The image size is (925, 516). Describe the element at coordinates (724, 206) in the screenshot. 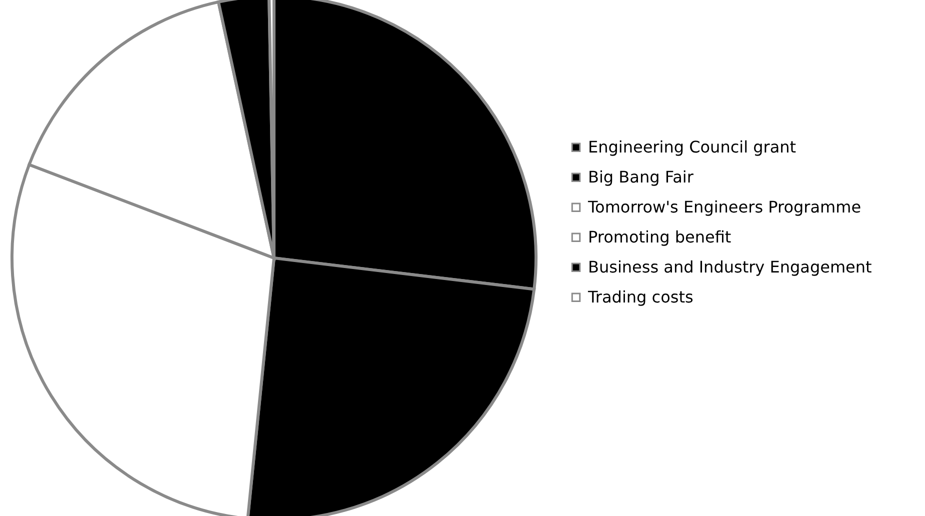

I see `legend-label: Tomorrow's Engineers Programme` at that location.